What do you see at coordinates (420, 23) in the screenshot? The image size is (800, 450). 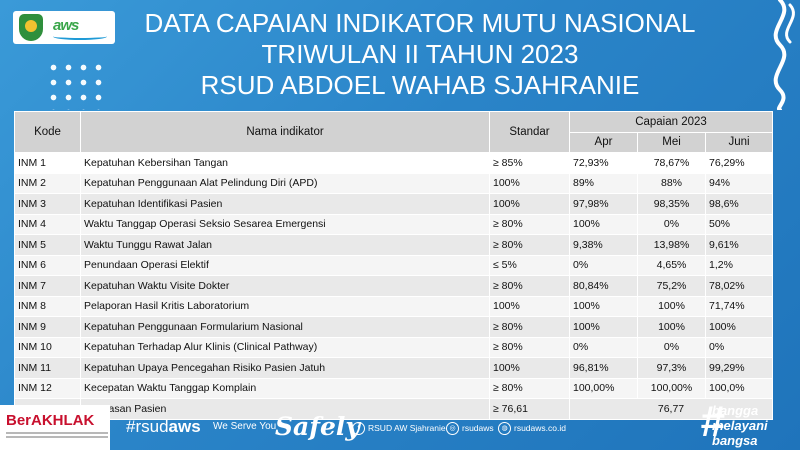 I see `title-line-1: DATA CAPAIAN INDIKATOR MUTU NASIONAL` at bounding box center [420, 23].